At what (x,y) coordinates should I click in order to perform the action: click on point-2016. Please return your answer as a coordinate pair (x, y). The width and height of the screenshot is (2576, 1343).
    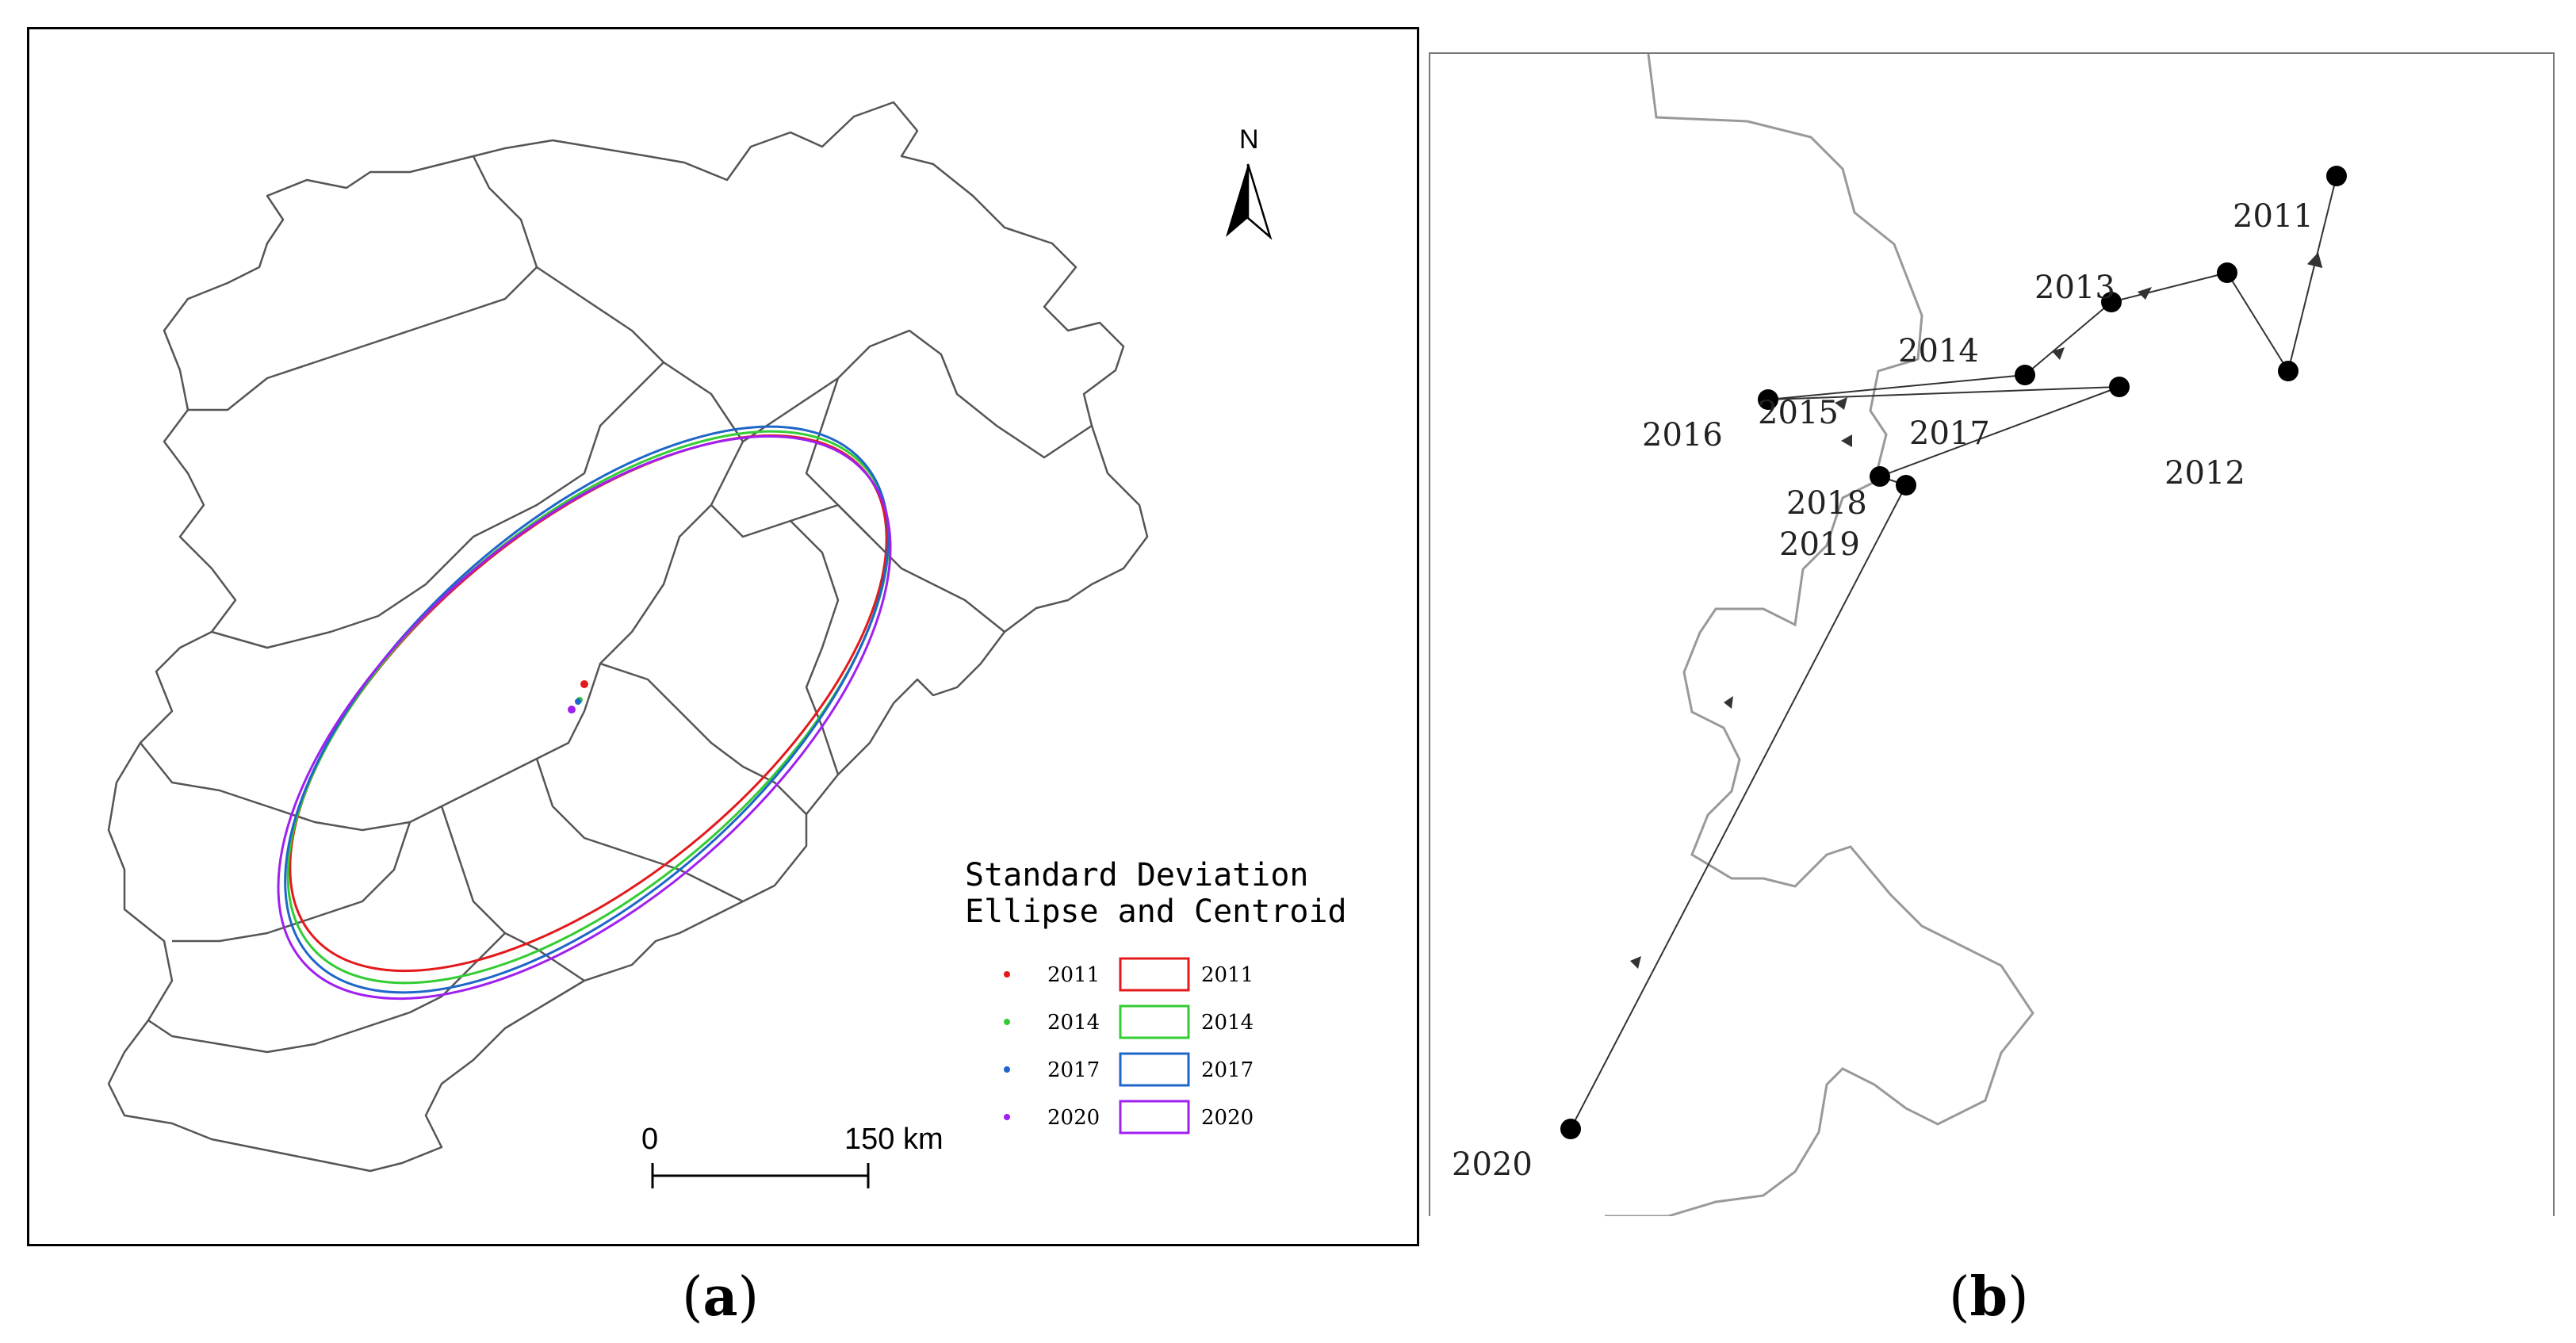
    Looking at the image, I should click on (1768, 399).